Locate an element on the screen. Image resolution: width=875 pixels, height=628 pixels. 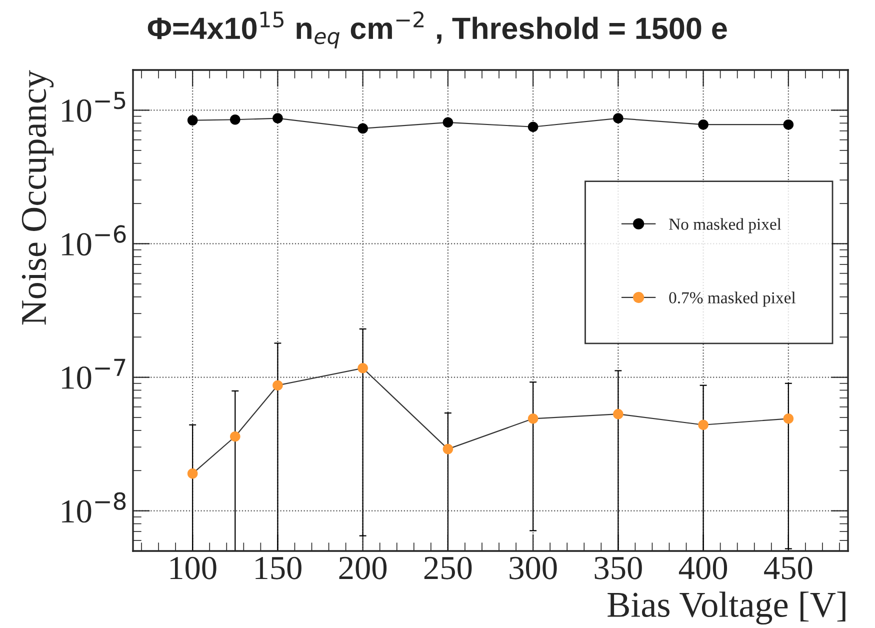
x-tick-label: 350 is located at coordinates (618, 568).